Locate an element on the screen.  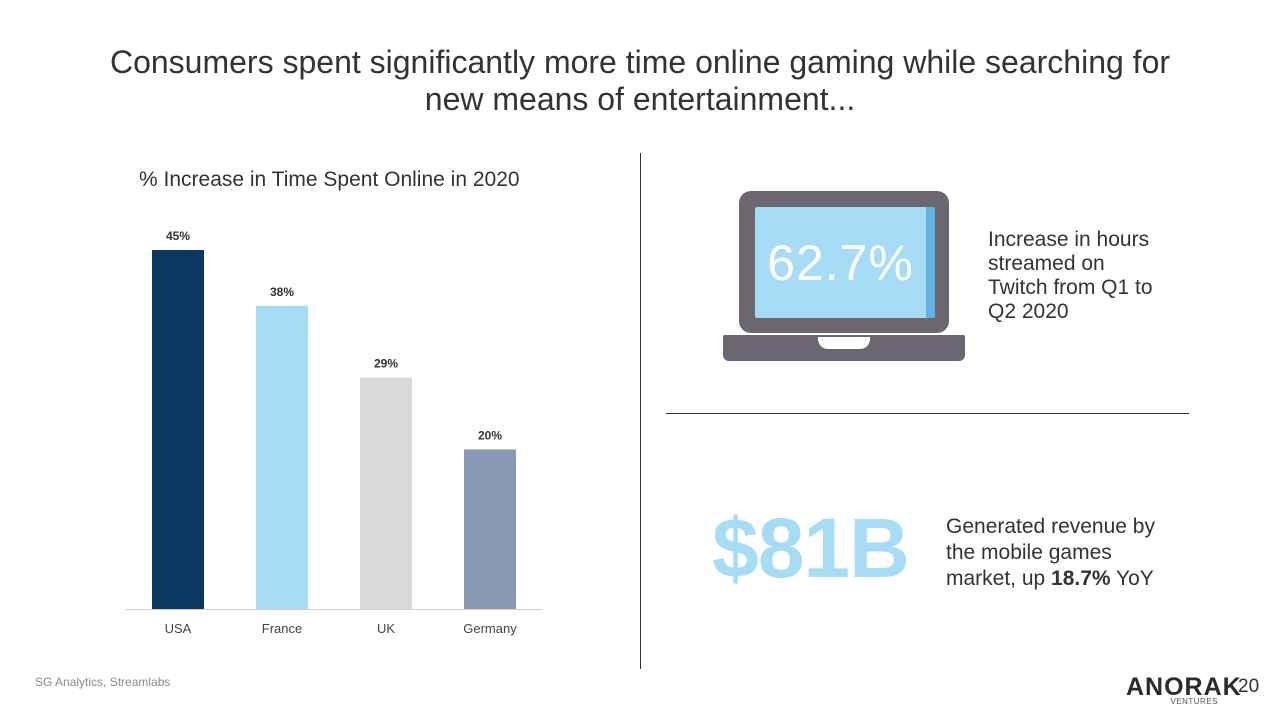
laptop-icon: 62.7% is located at coordinates (845, 275).